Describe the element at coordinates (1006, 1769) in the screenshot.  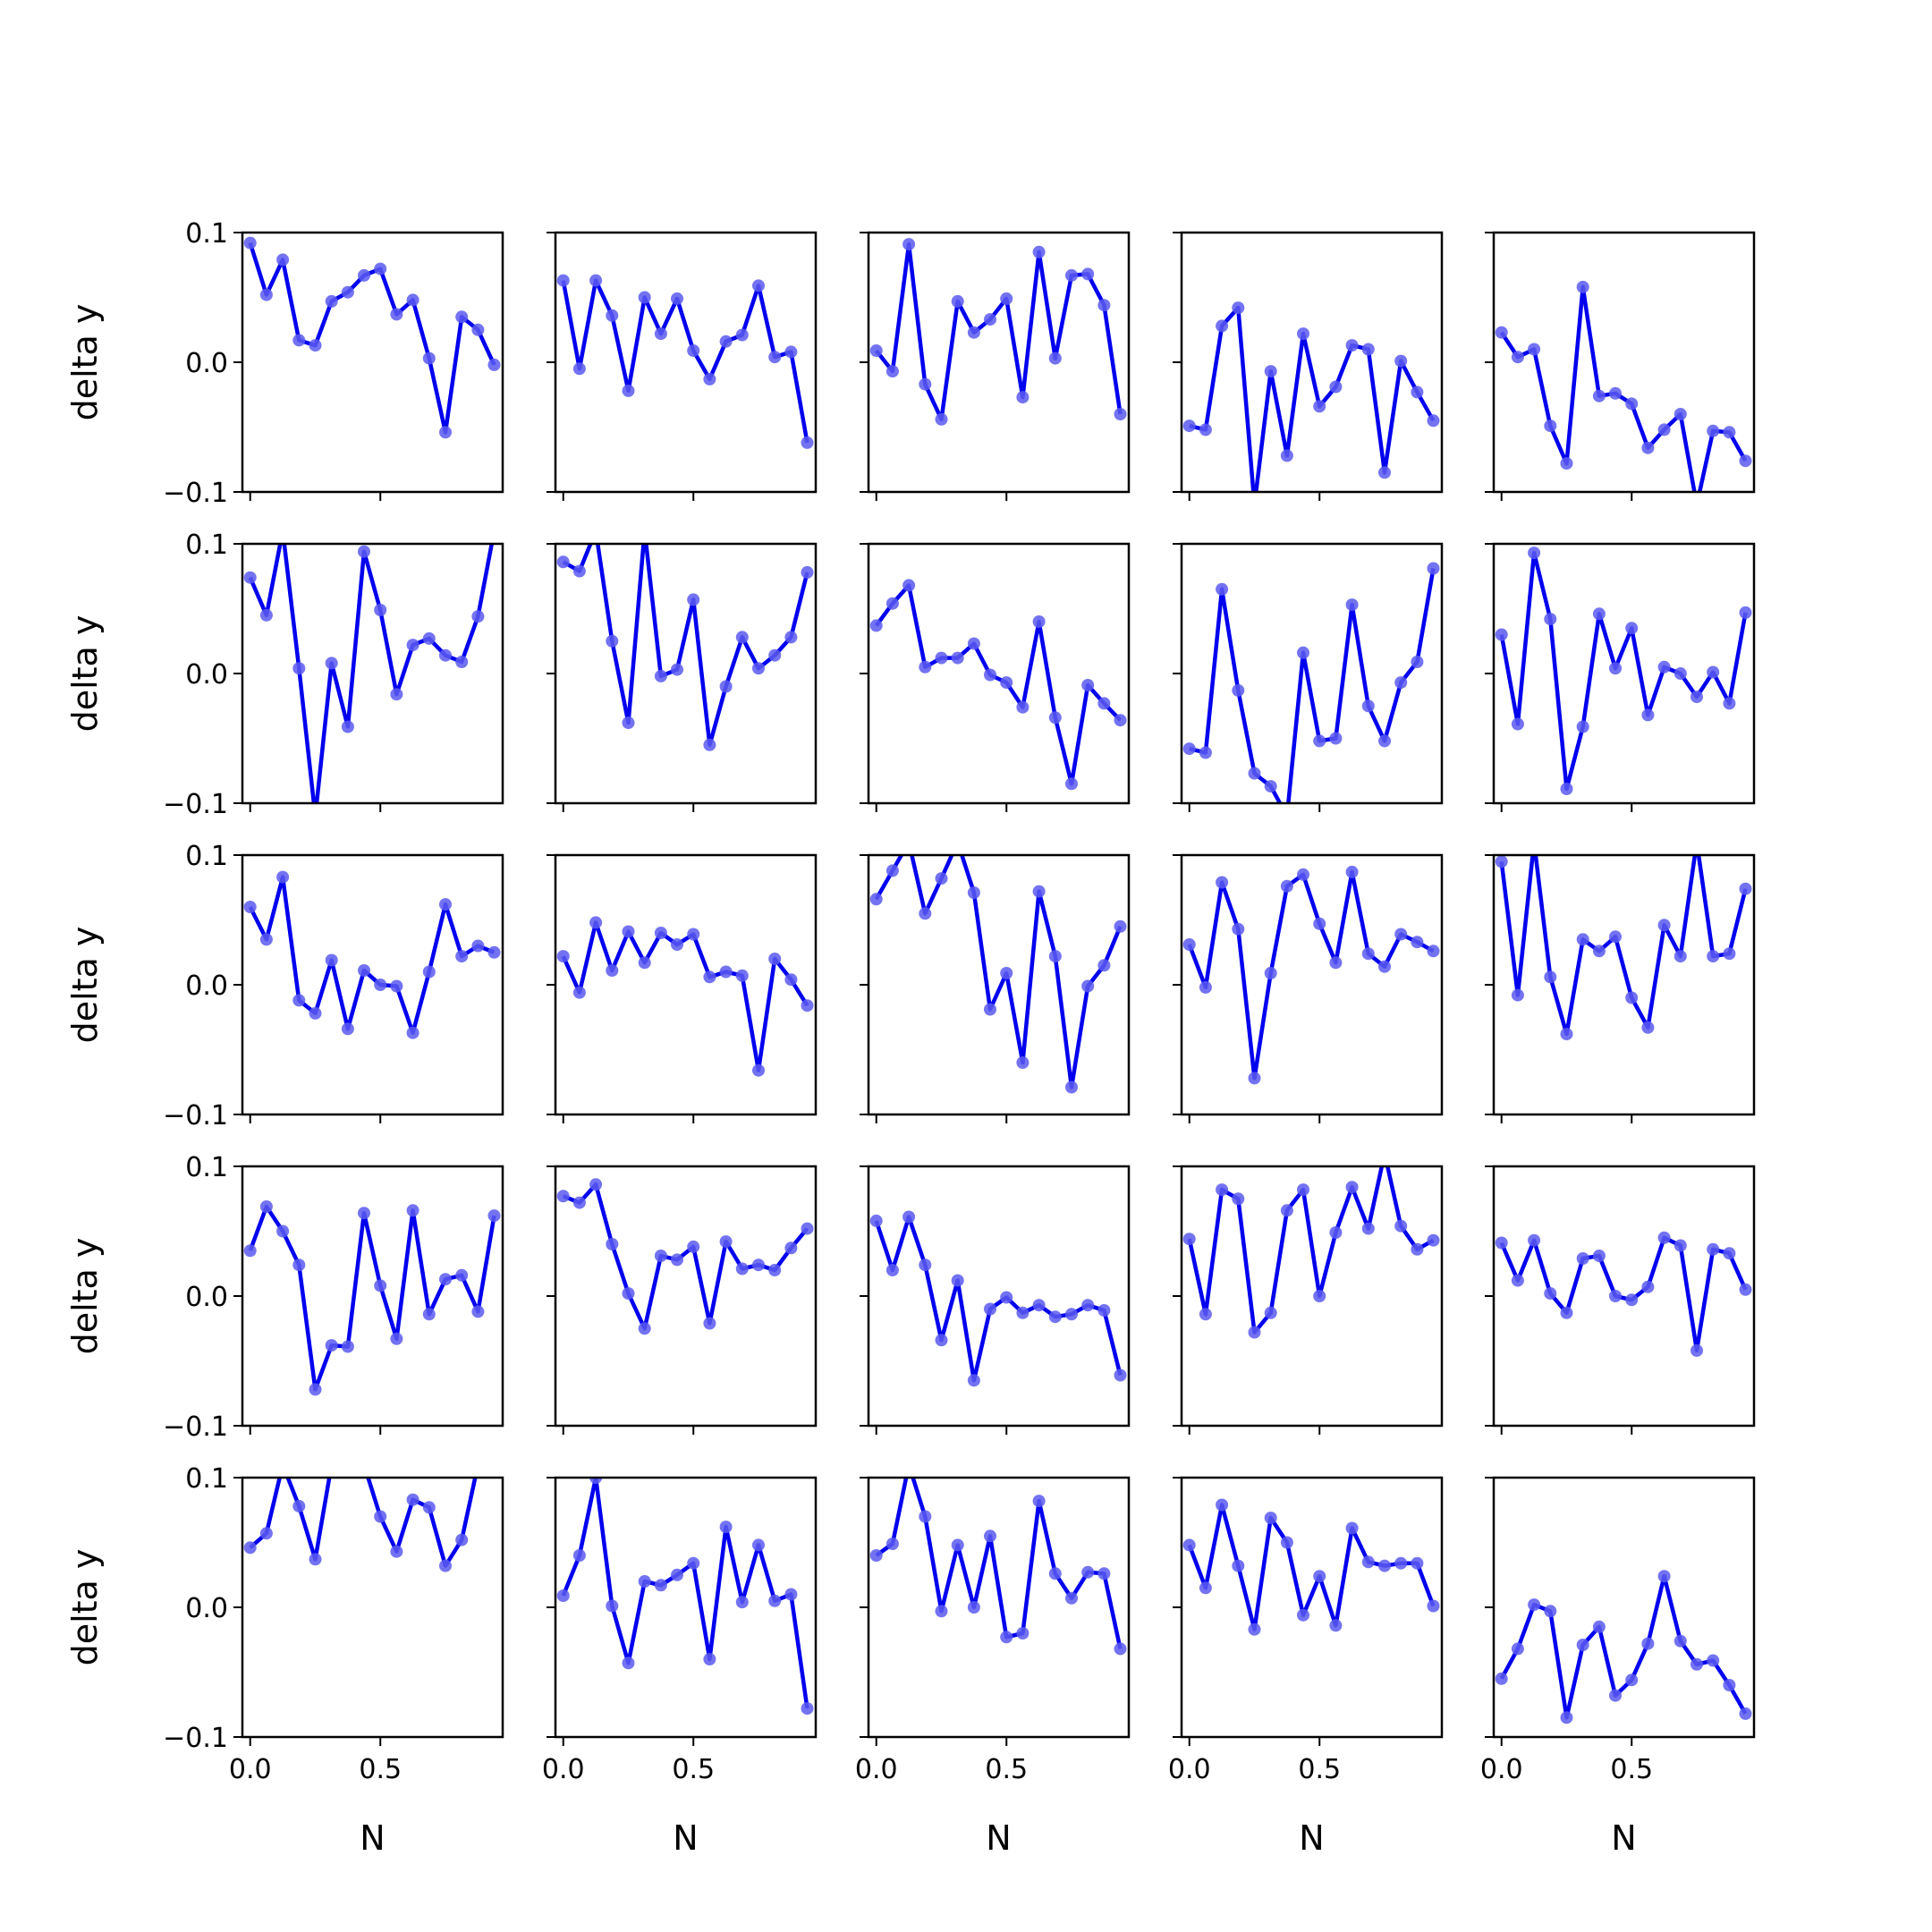
I see `x-tick-label: 0.5` at that location.